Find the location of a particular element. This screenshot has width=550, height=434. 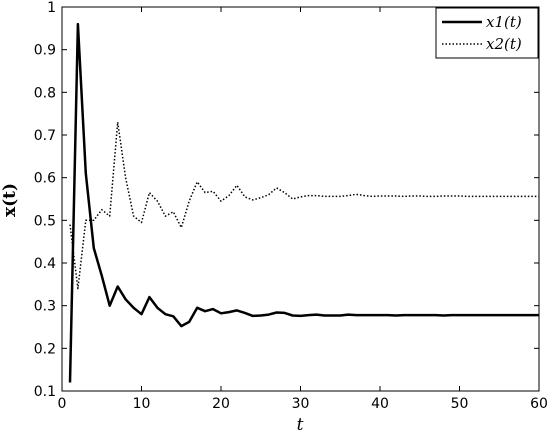

y-tick-label: 0.1 is located at coordinates (45, 392).